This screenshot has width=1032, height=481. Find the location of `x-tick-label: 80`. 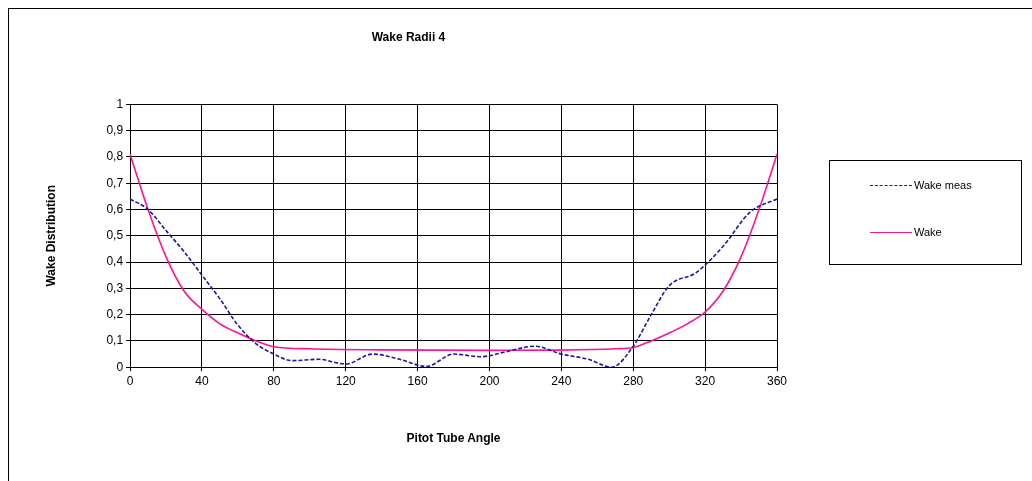

x-tick-label: 80 is located at coordinates (274, 380).